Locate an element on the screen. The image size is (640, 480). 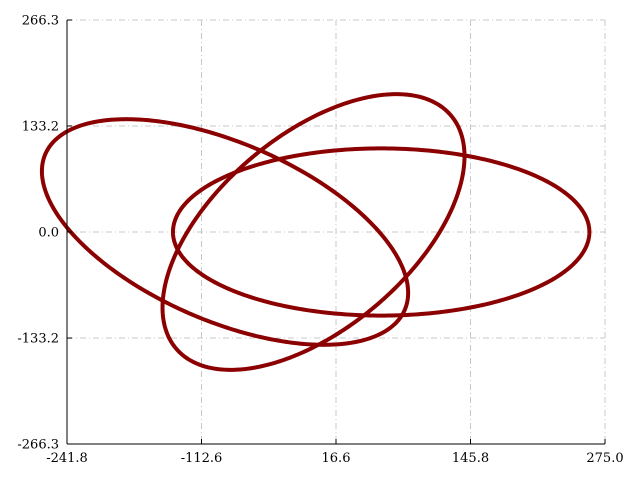
y-tick-label-0: -266.3 is located at coordinates (38, 445).